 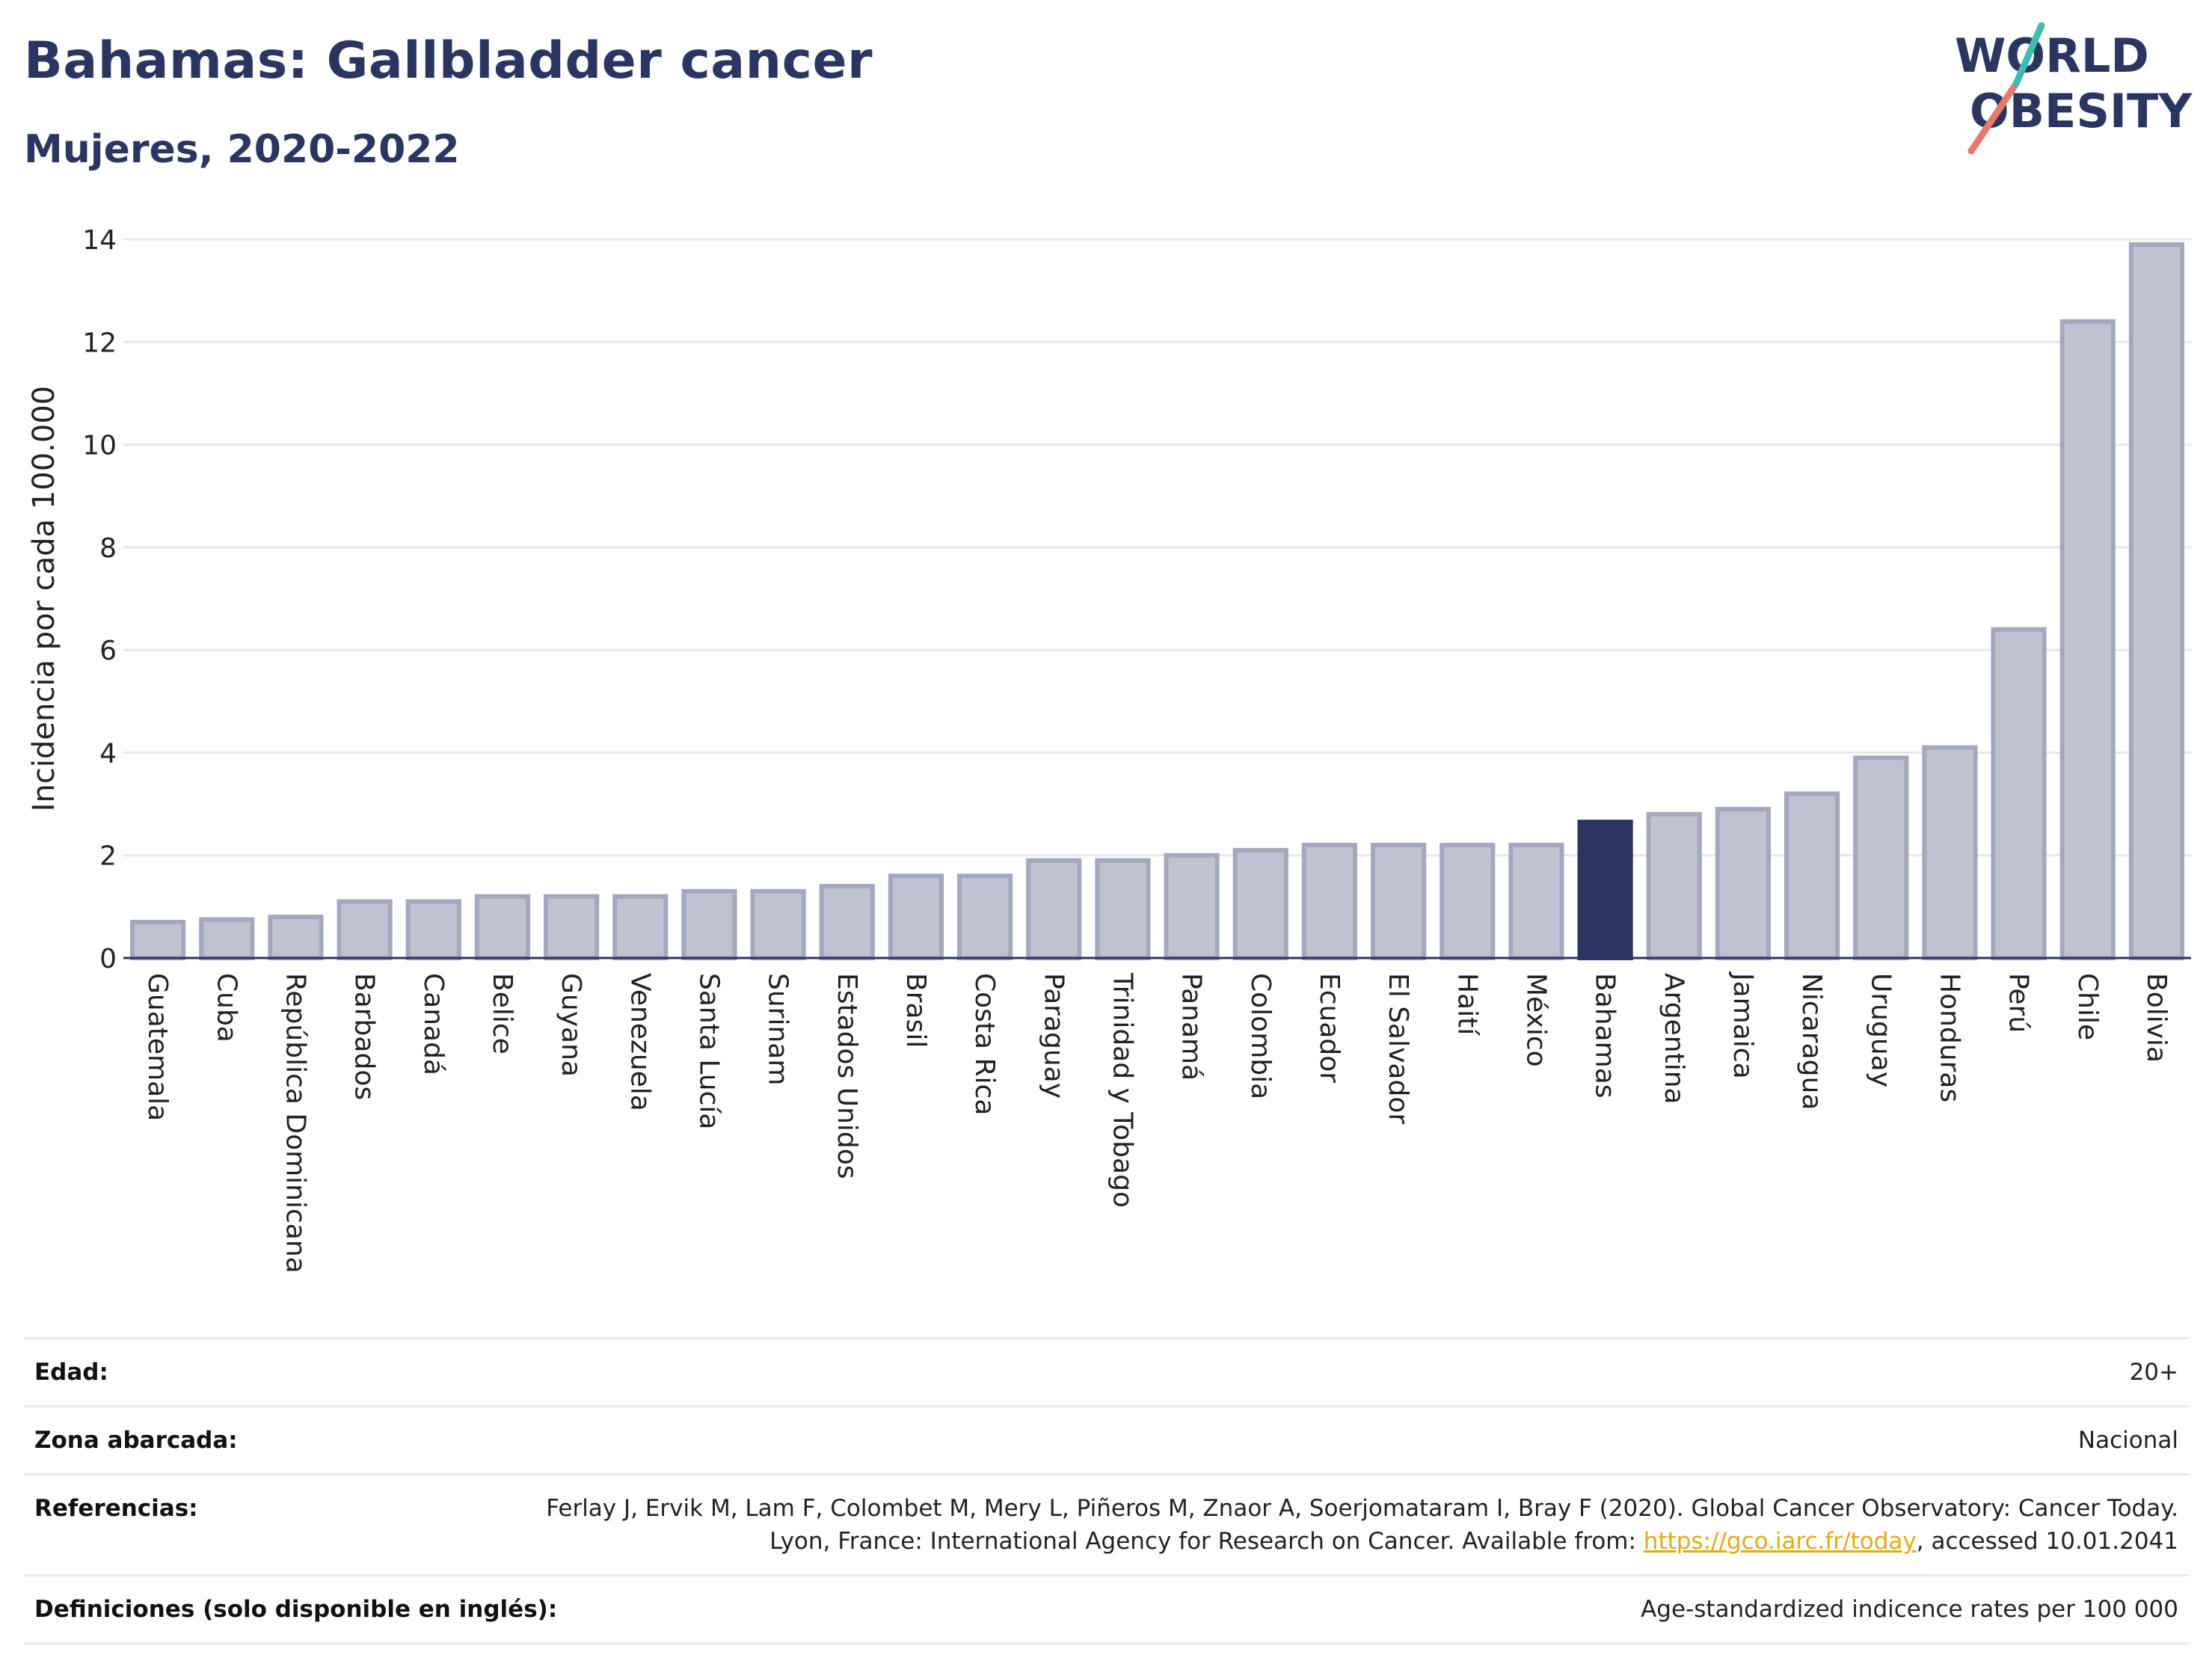 I want to click on bar-nicaragua, so click(x=1812, y=876).